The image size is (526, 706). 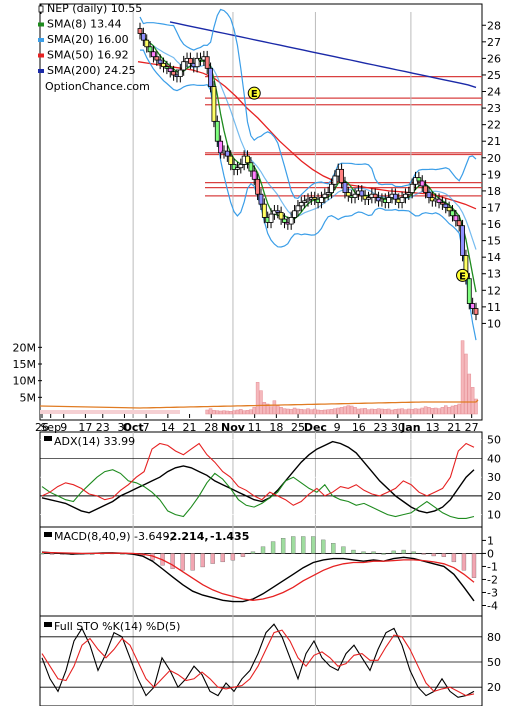 I want to click on sto-title: Full STO %K(14) %D(5), so click(x=117, y=626).